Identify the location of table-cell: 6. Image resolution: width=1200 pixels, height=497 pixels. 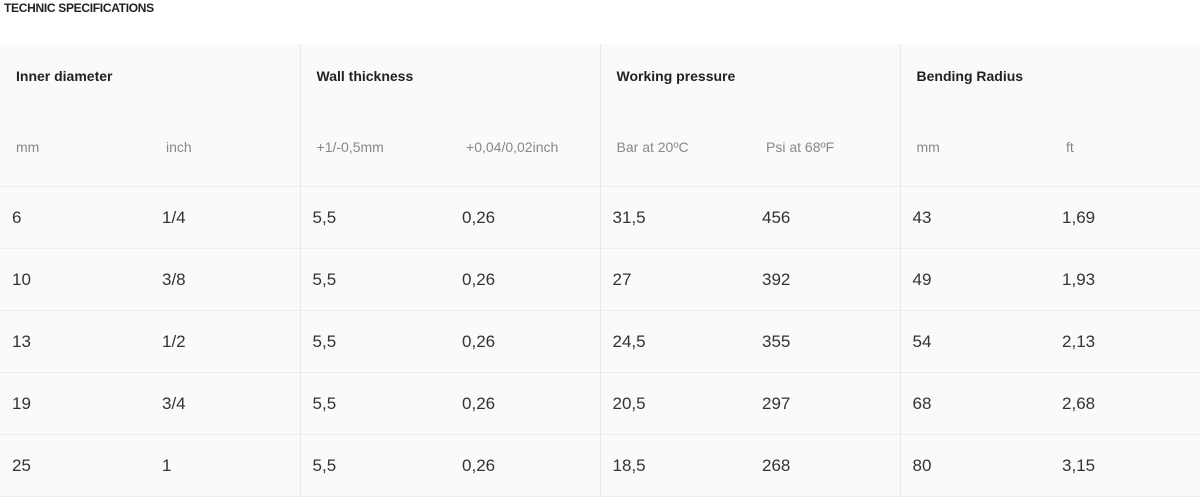
(75, 217).